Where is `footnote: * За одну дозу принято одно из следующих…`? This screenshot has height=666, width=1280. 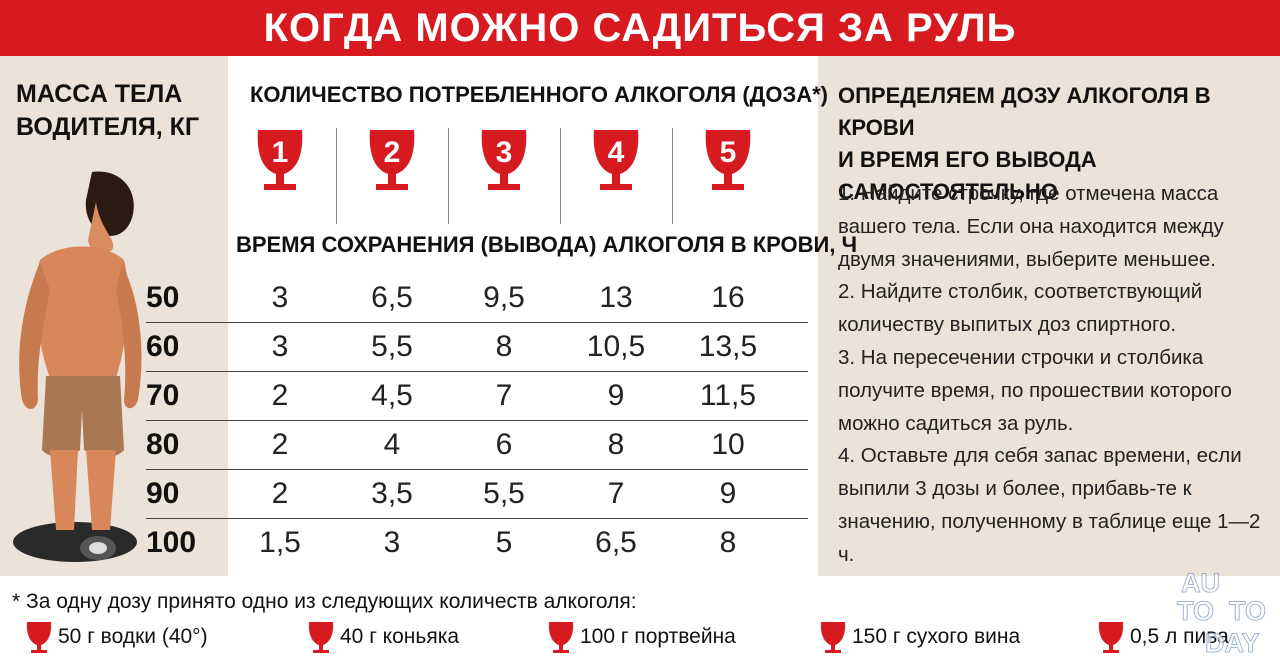 footnote: * За одну дозу принято одно из следующих… is located at coordinates (324, 601).